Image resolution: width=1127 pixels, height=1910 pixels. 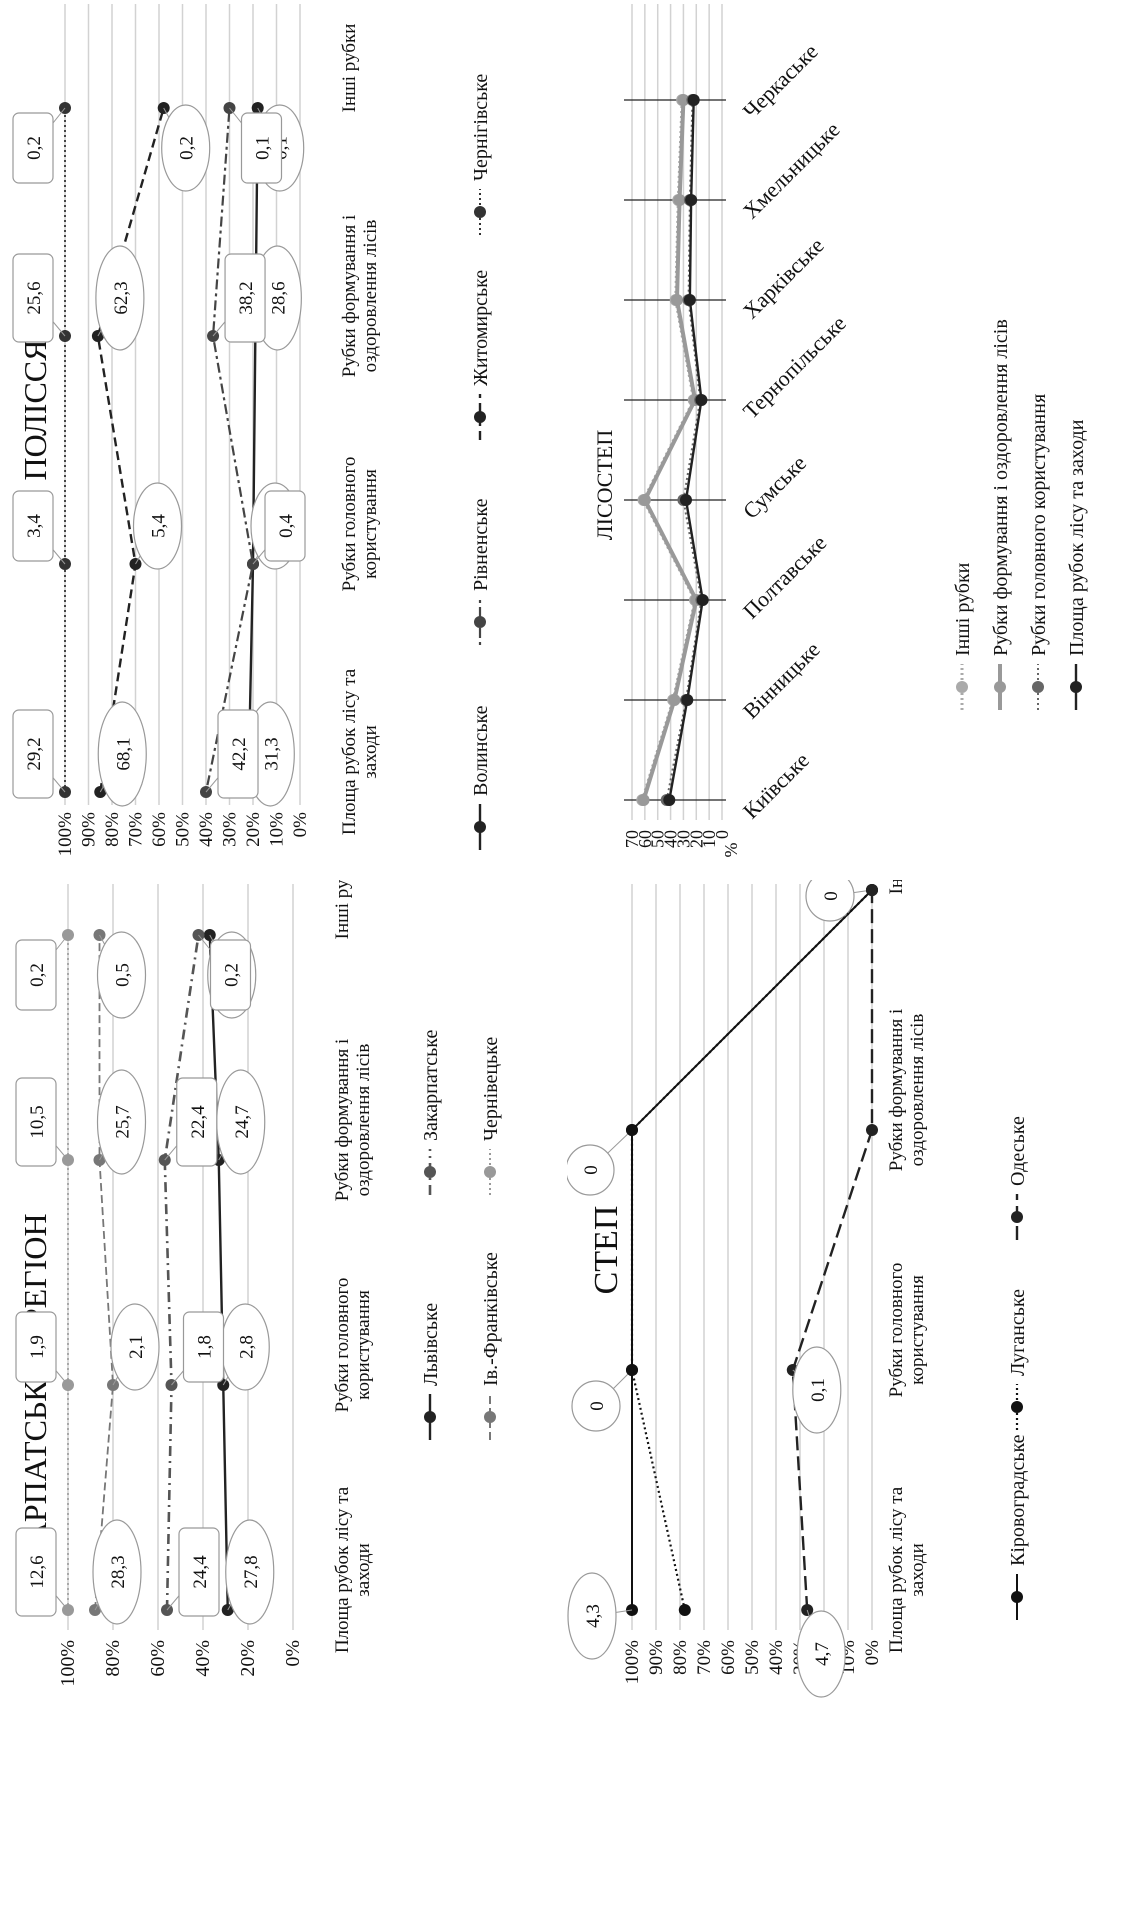 I want to click on y-tick-label: 30%, so click(x=230, y=829).